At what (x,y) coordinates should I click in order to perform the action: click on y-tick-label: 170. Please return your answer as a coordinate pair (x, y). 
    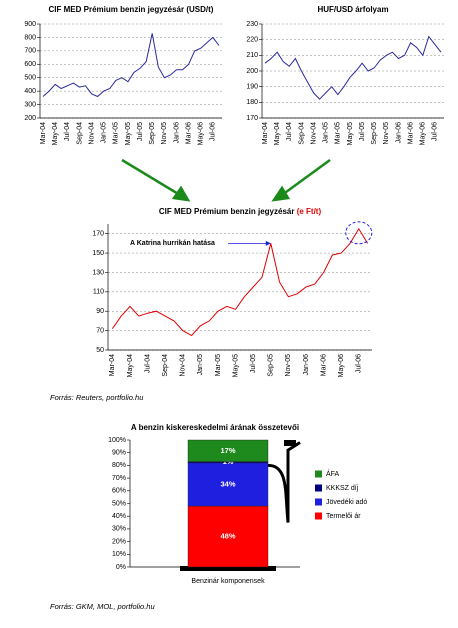
    Looking at the image, I should click on (98, 234).